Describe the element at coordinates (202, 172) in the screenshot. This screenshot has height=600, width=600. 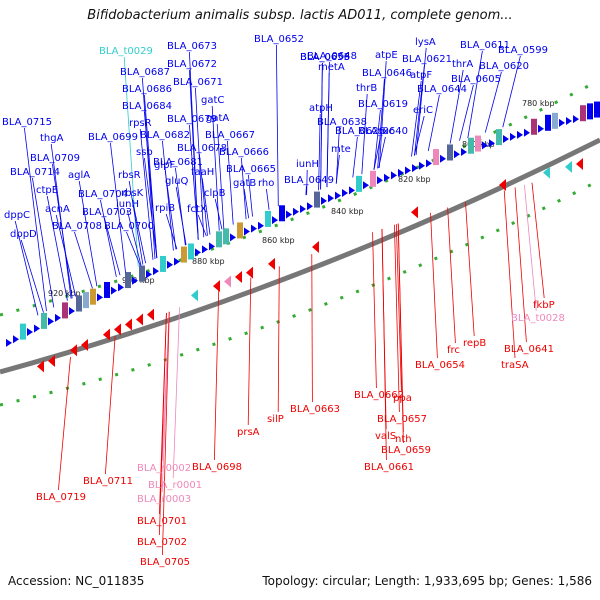
I see `forward-gene-label: faaH` at that location.